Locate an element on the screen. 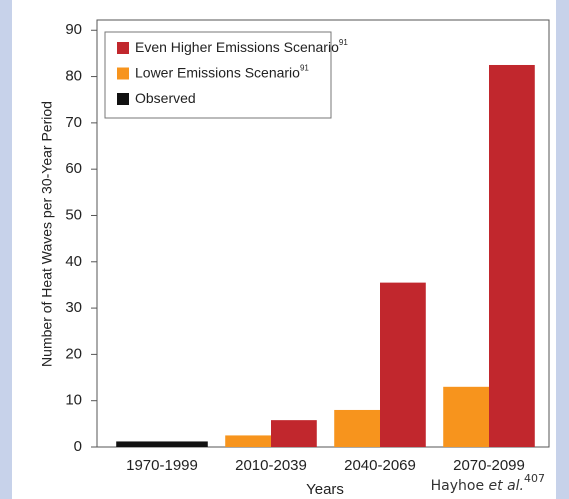 This screenshot has width=569, height=499. y-tick-label: 50 is located at coordinates (73, 214).